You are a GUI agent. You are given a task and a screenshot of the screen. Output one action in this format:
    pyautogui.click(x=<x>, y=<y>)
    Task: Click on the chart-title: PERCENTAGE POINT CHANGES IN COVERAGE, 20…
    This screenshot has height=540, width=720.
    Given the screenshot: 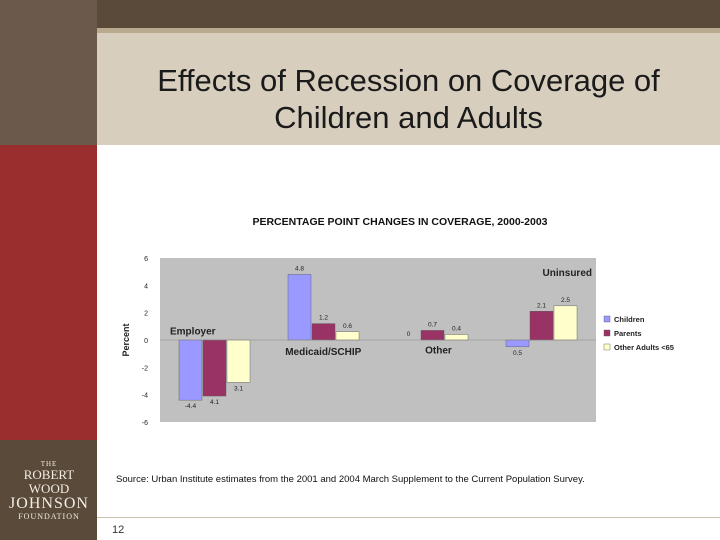 What is the action you would take?
    pyautogui.click(x=400, y=222)
    